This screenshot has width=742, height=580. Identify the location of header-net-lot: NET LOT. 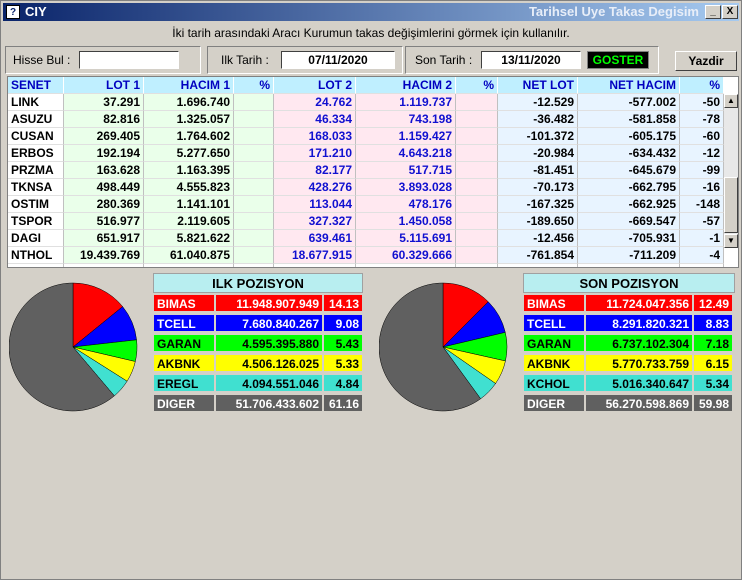
(538, 85).